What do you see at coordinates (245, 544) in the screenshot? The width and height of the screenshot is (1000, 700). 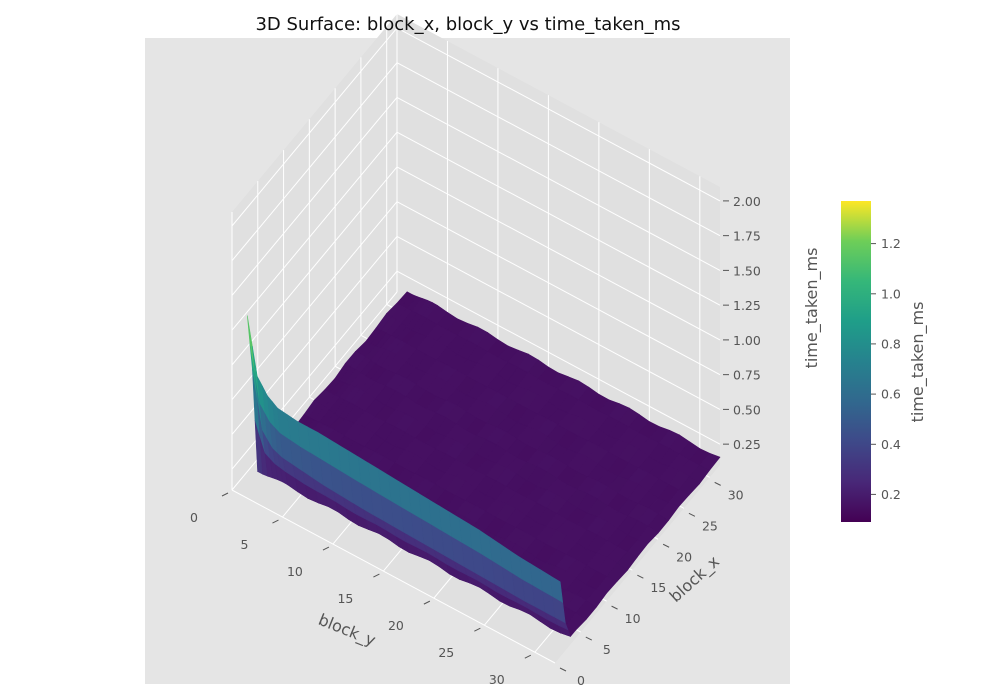 I see `x-tick-label: 5` at bounding box center [245, 544].